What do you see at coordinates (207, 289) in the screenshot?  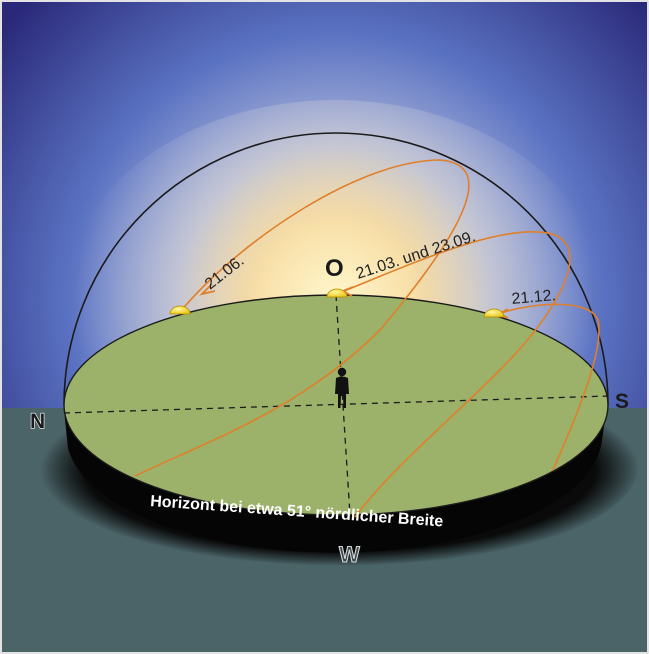 I see `arrow-summer` at bounding box center [207, 289].